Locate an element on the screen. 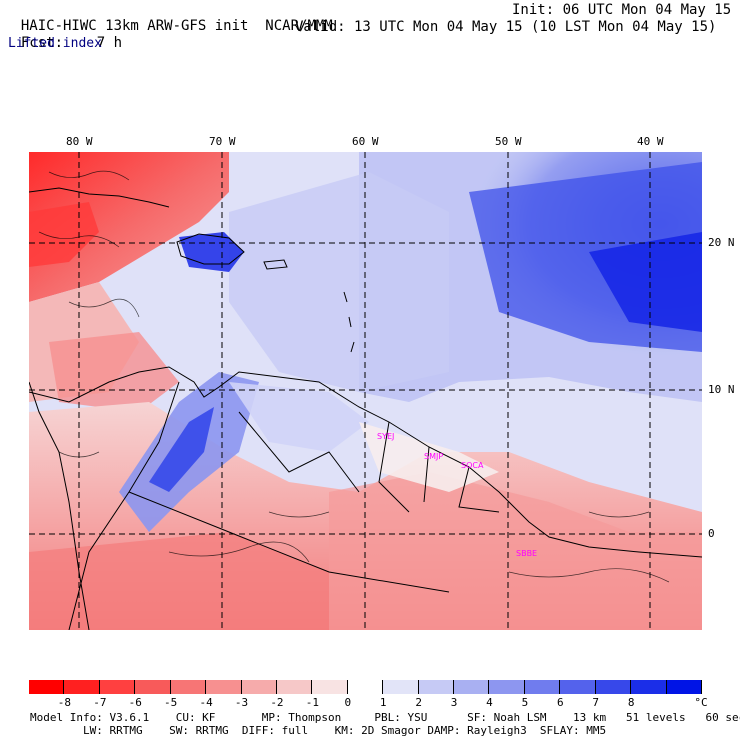 The image size is (740, 740). colorbar is located at coordinates (365, 687).